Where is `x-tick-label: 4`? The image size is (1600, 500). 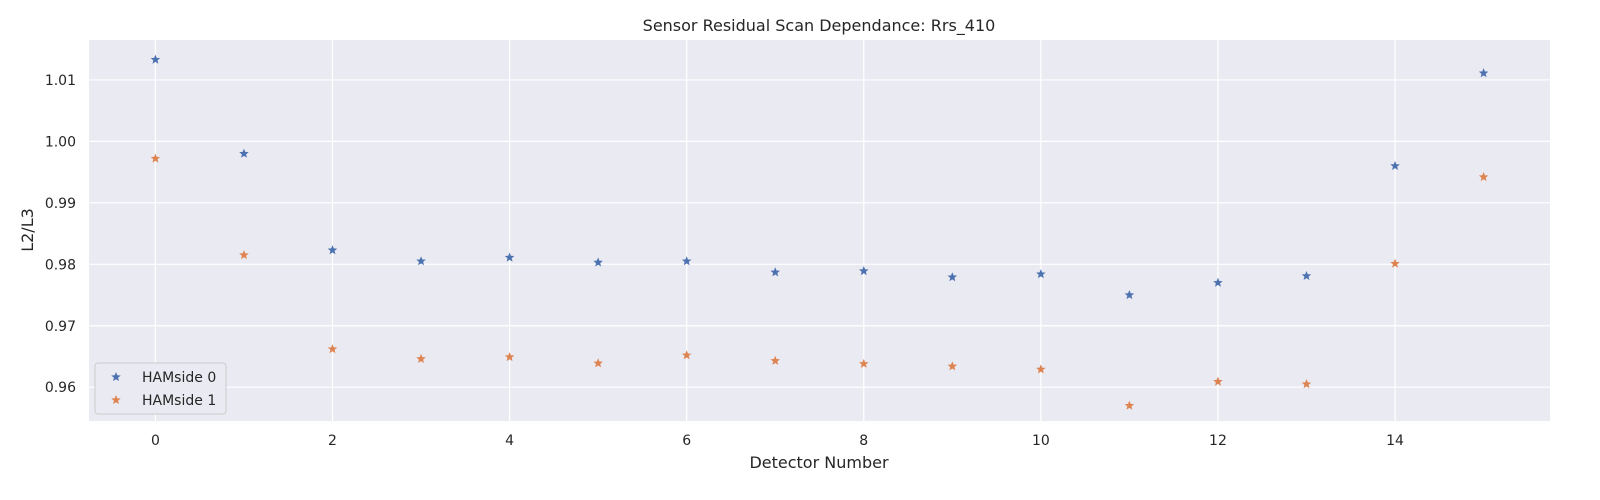
x-tick-label: 4 is located at coordinates (509, 441).